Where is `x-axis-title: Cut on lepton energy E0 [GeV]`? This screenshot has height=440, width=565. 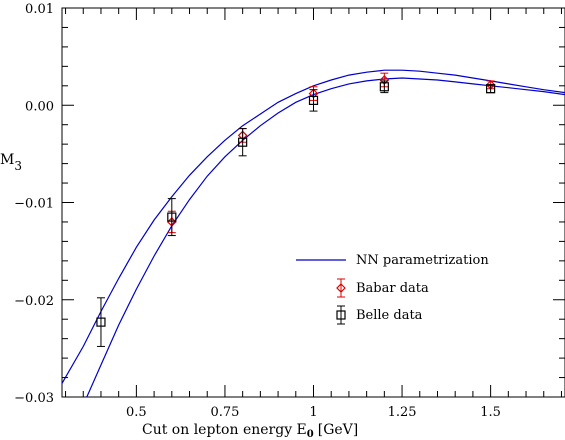 x-axis-title: Cut on lepton energy E0 [GeV] is located at coordinates (250, 431).